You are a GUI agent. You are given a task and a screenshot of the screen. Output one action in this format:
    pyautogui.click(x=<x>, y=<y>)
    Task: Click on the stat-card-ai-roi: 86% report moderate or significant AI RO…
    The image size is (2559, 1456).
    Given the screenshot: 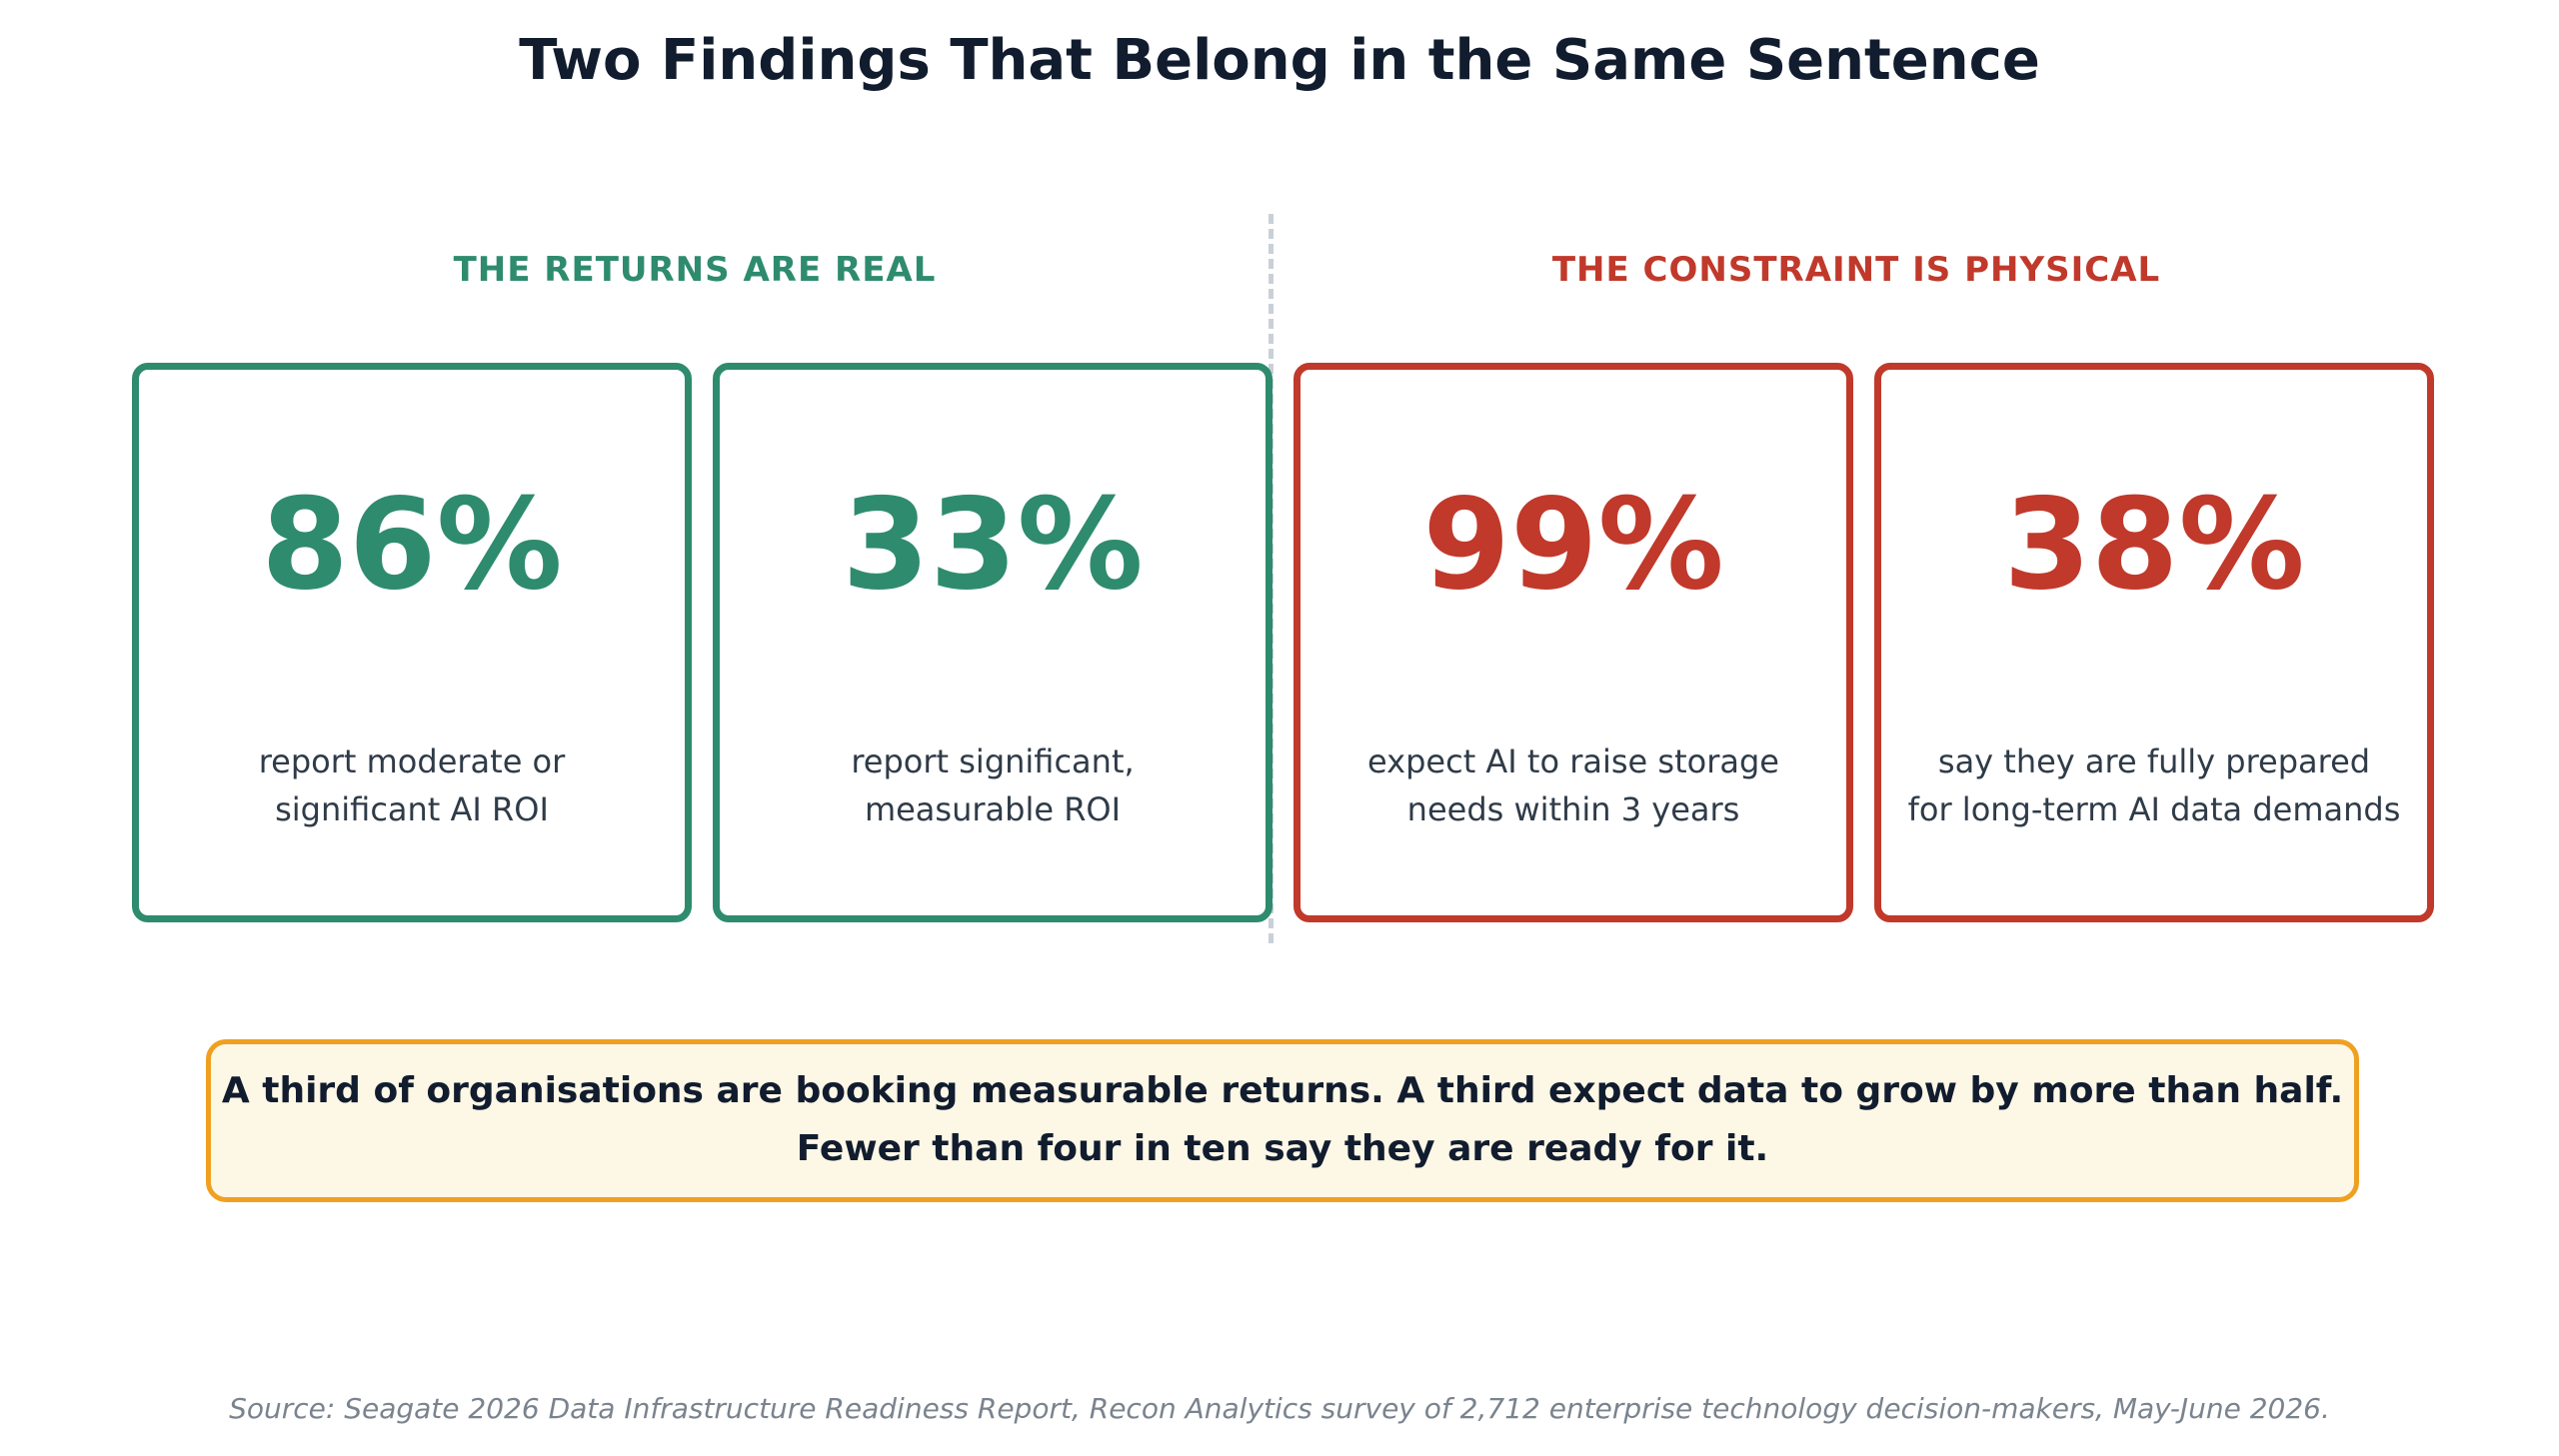 What is the action you would take?
    pyautogui.click(x=412, y=642)
    